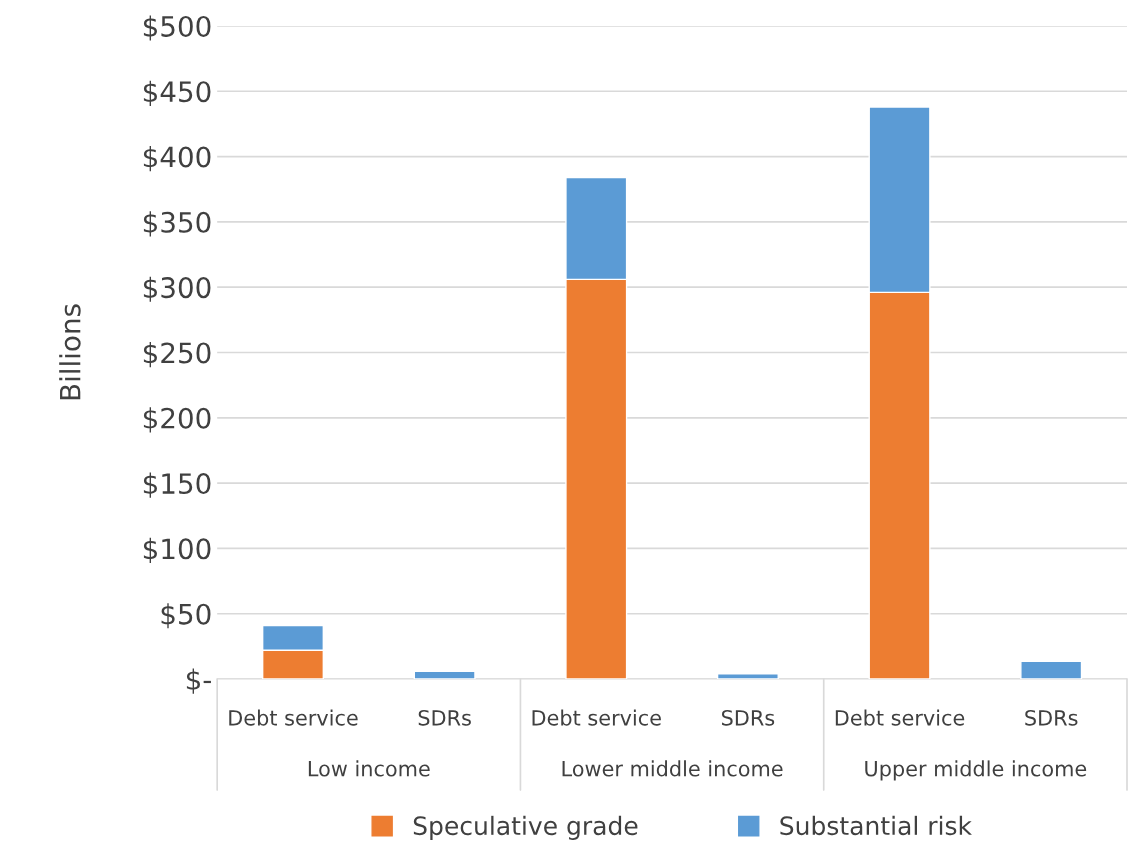  Describe the element at coordinates (177, 289) in the screenshot. I see `y-tick-label: $300` at that location.